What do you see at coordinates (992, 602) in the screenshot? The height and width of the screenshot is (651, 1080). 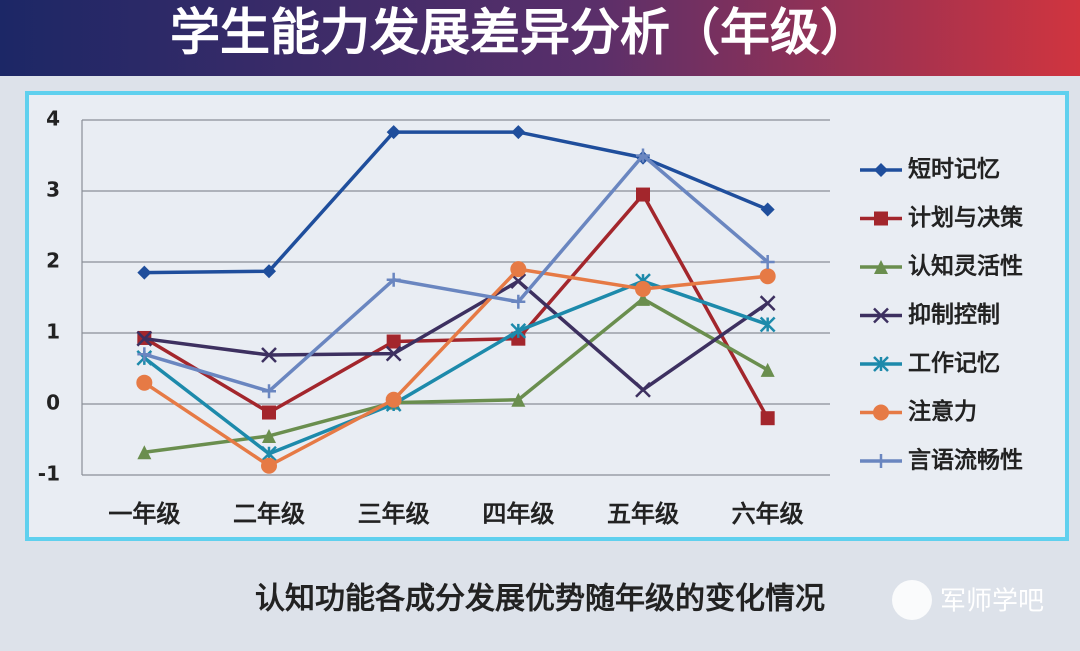 I see `watermark: 军师学吧` at bounding box center [992, 602].